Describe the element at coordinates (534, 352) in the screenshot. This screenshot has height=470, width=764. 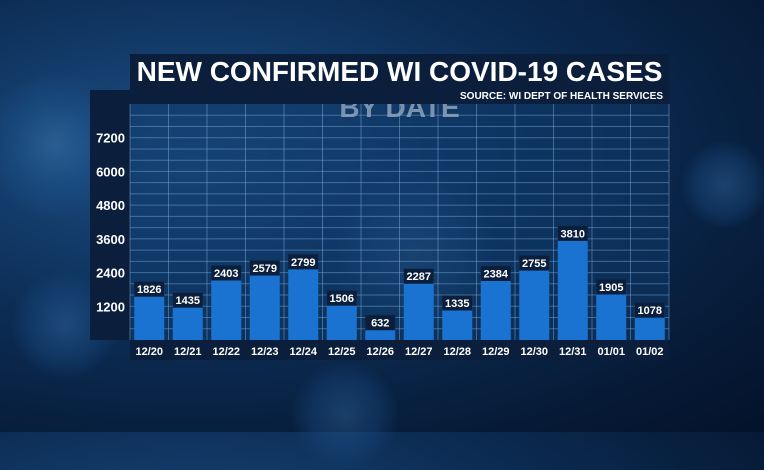
I see `x-tick-label: 12/30` at that location.